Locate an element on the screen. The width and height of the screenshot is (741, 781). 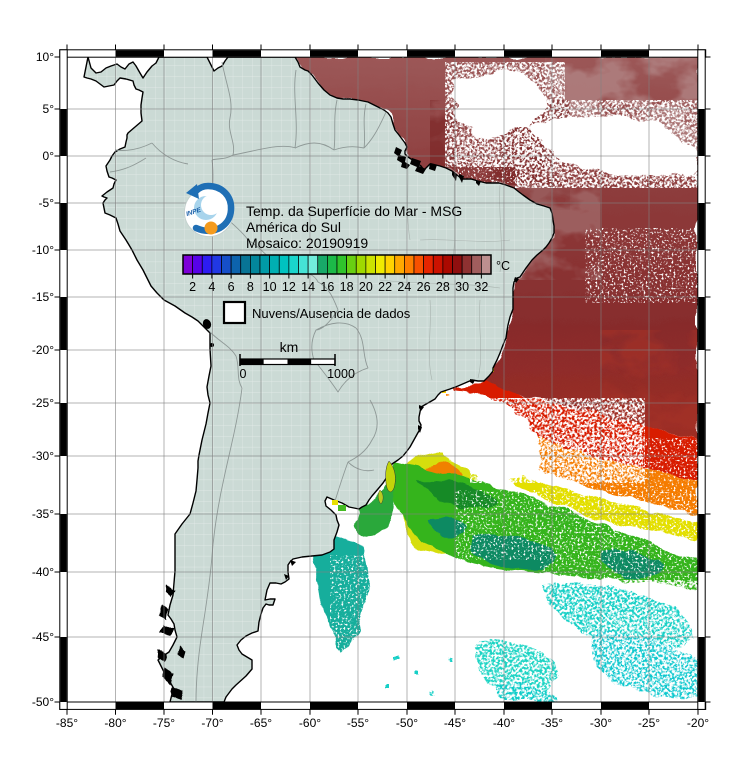
lon-tick-label: -55° is located at coordinates (358, 723).